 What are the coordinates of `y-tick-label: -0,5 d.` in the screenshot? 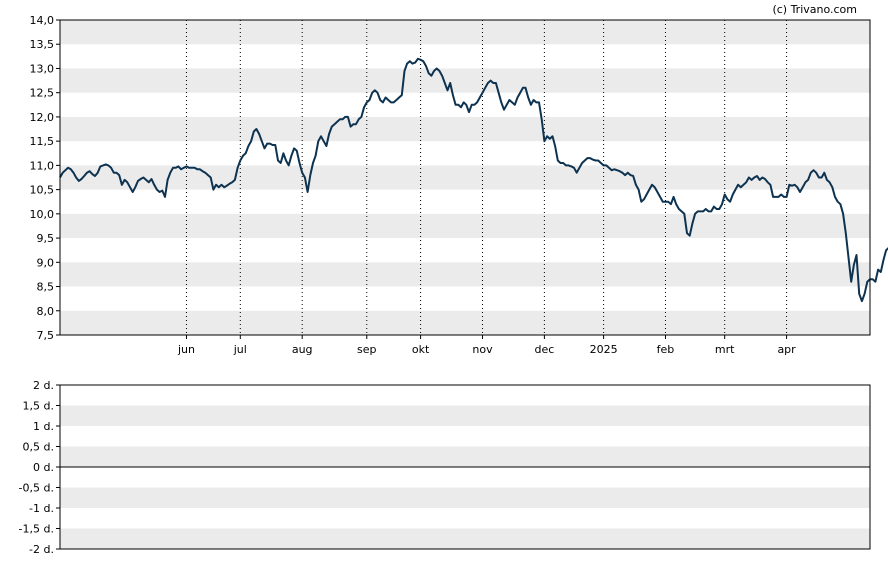 It's located at (36, 488).